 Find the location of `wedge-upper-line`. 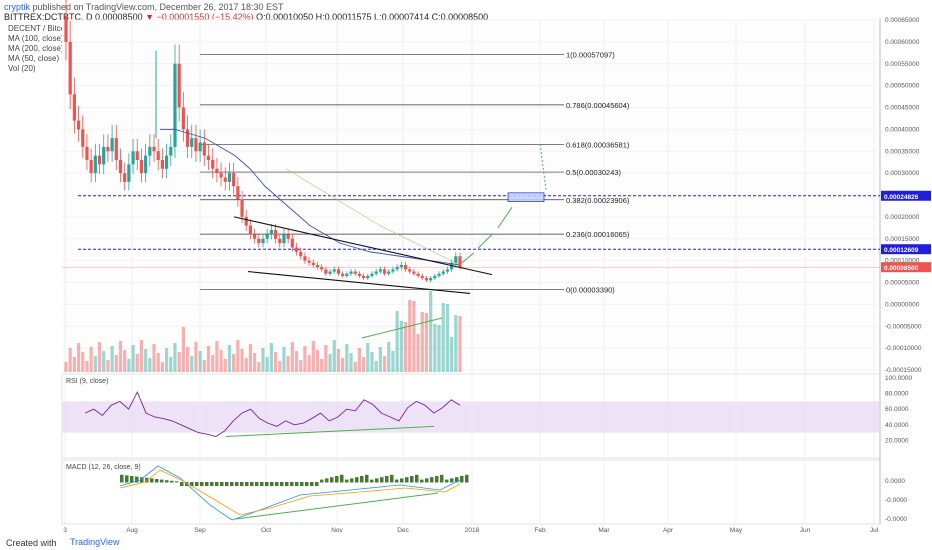

wedge-upper-line is located at coordinates (363, 246).